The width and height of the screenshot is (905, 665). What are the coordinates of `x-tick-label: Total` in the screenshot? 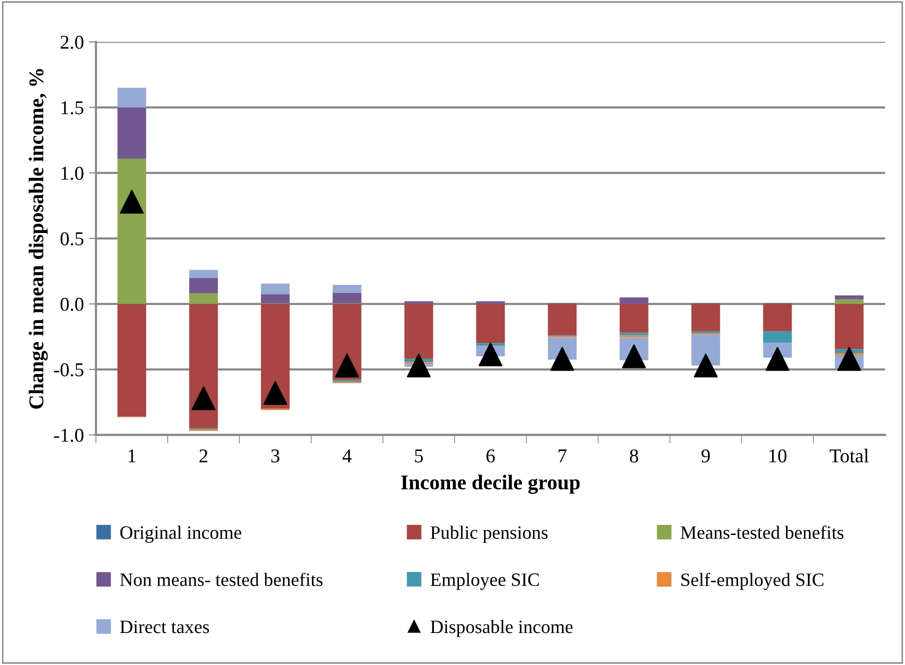 It's located at (849, 455).